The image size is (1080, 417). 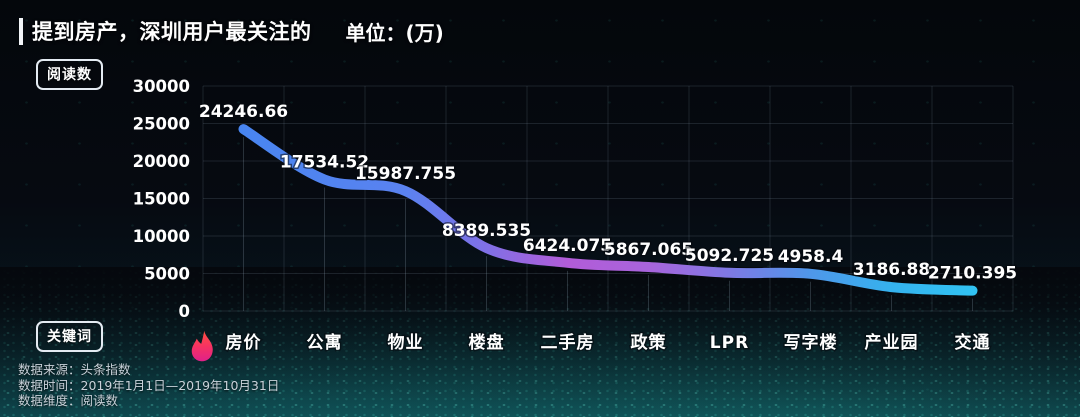 I want to click on category-label: 楼盘, so click(x=487, y=342).